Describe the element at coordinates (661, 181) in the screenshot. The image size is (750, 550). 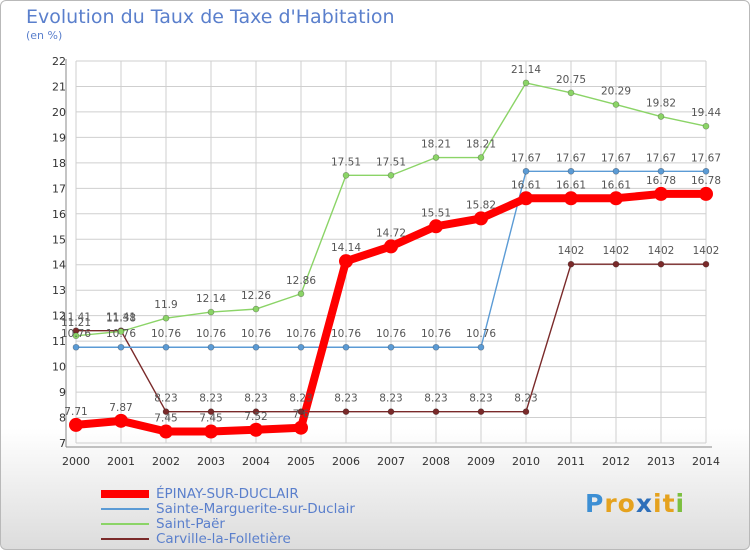
I see `data-label: 16.78` at that location.